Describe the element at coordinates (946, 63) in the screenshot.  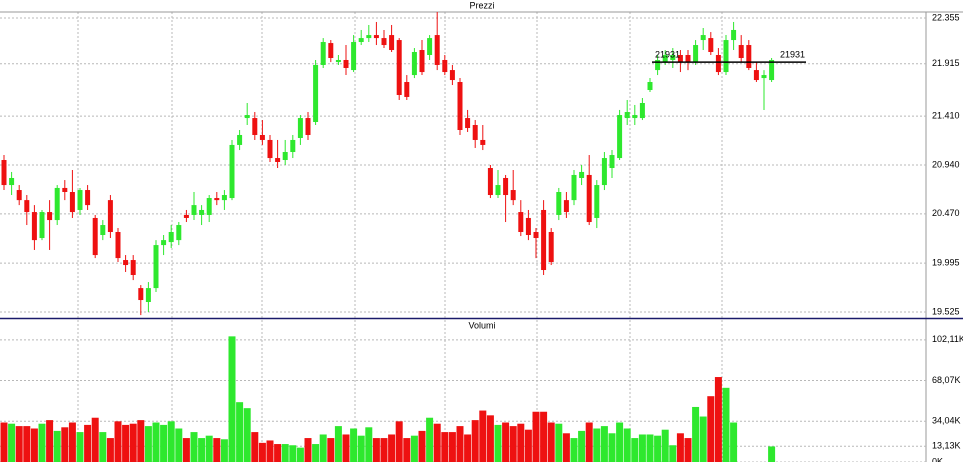
I see `y-tick-label: 21.915` at that location.